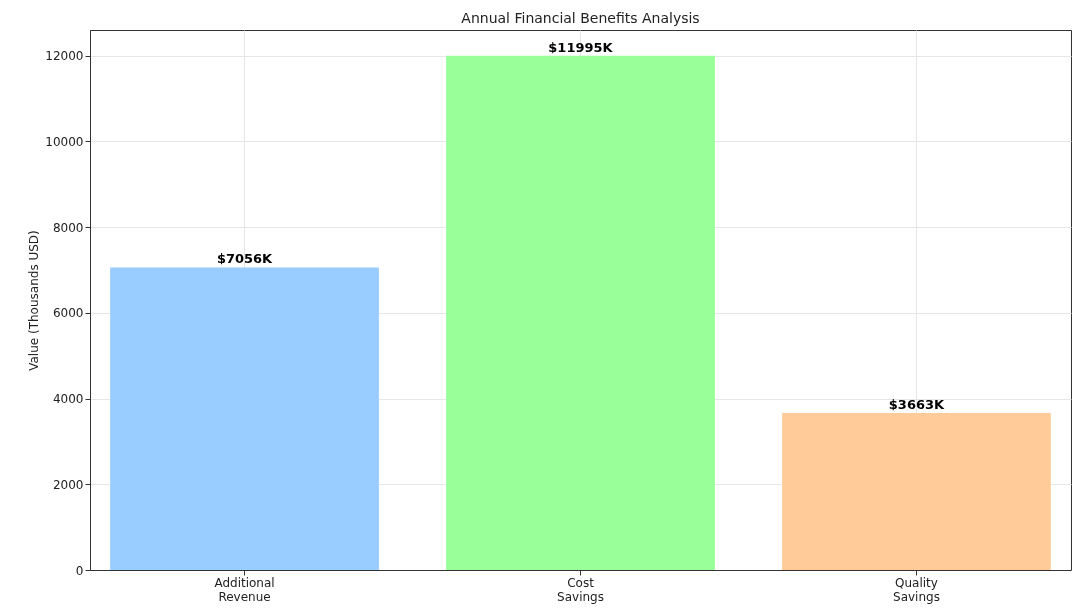  Describe the element at coordinates (580, 589) in the screenshot. I see `x-tick-label: Cost Savings` at that location.